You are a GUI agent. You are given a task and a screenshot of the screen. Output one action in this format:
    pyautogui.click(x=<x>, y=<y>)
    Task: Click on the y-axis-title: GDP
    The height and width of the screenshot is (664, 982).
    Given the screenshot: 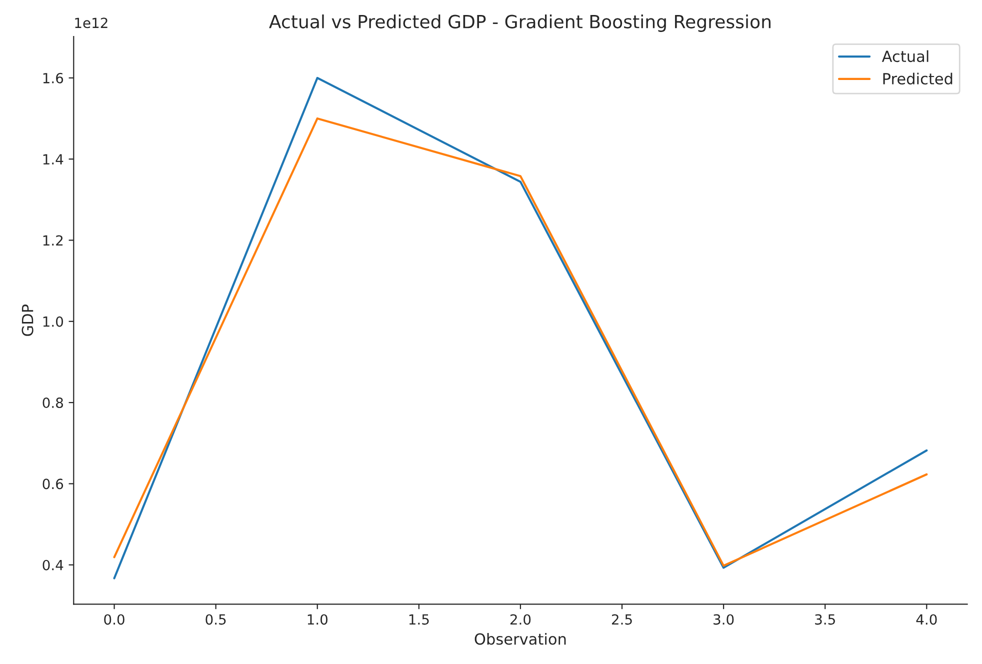 What is the action you would take?
    pyautogui.click(x=28, y=320)
    